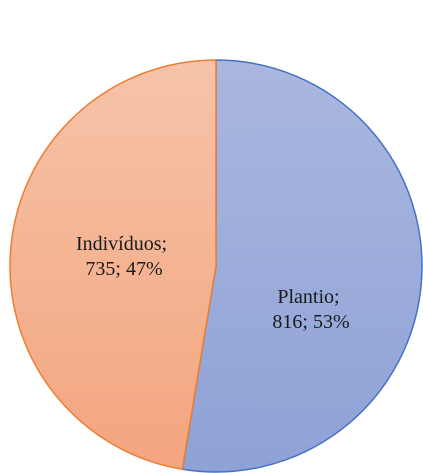 Image resolution: width=423 pixels, height=473 pixels. I want to click on data-labels: Plantio; 816; 53% Indivíduos; 735; 47%, so click(213, 283).